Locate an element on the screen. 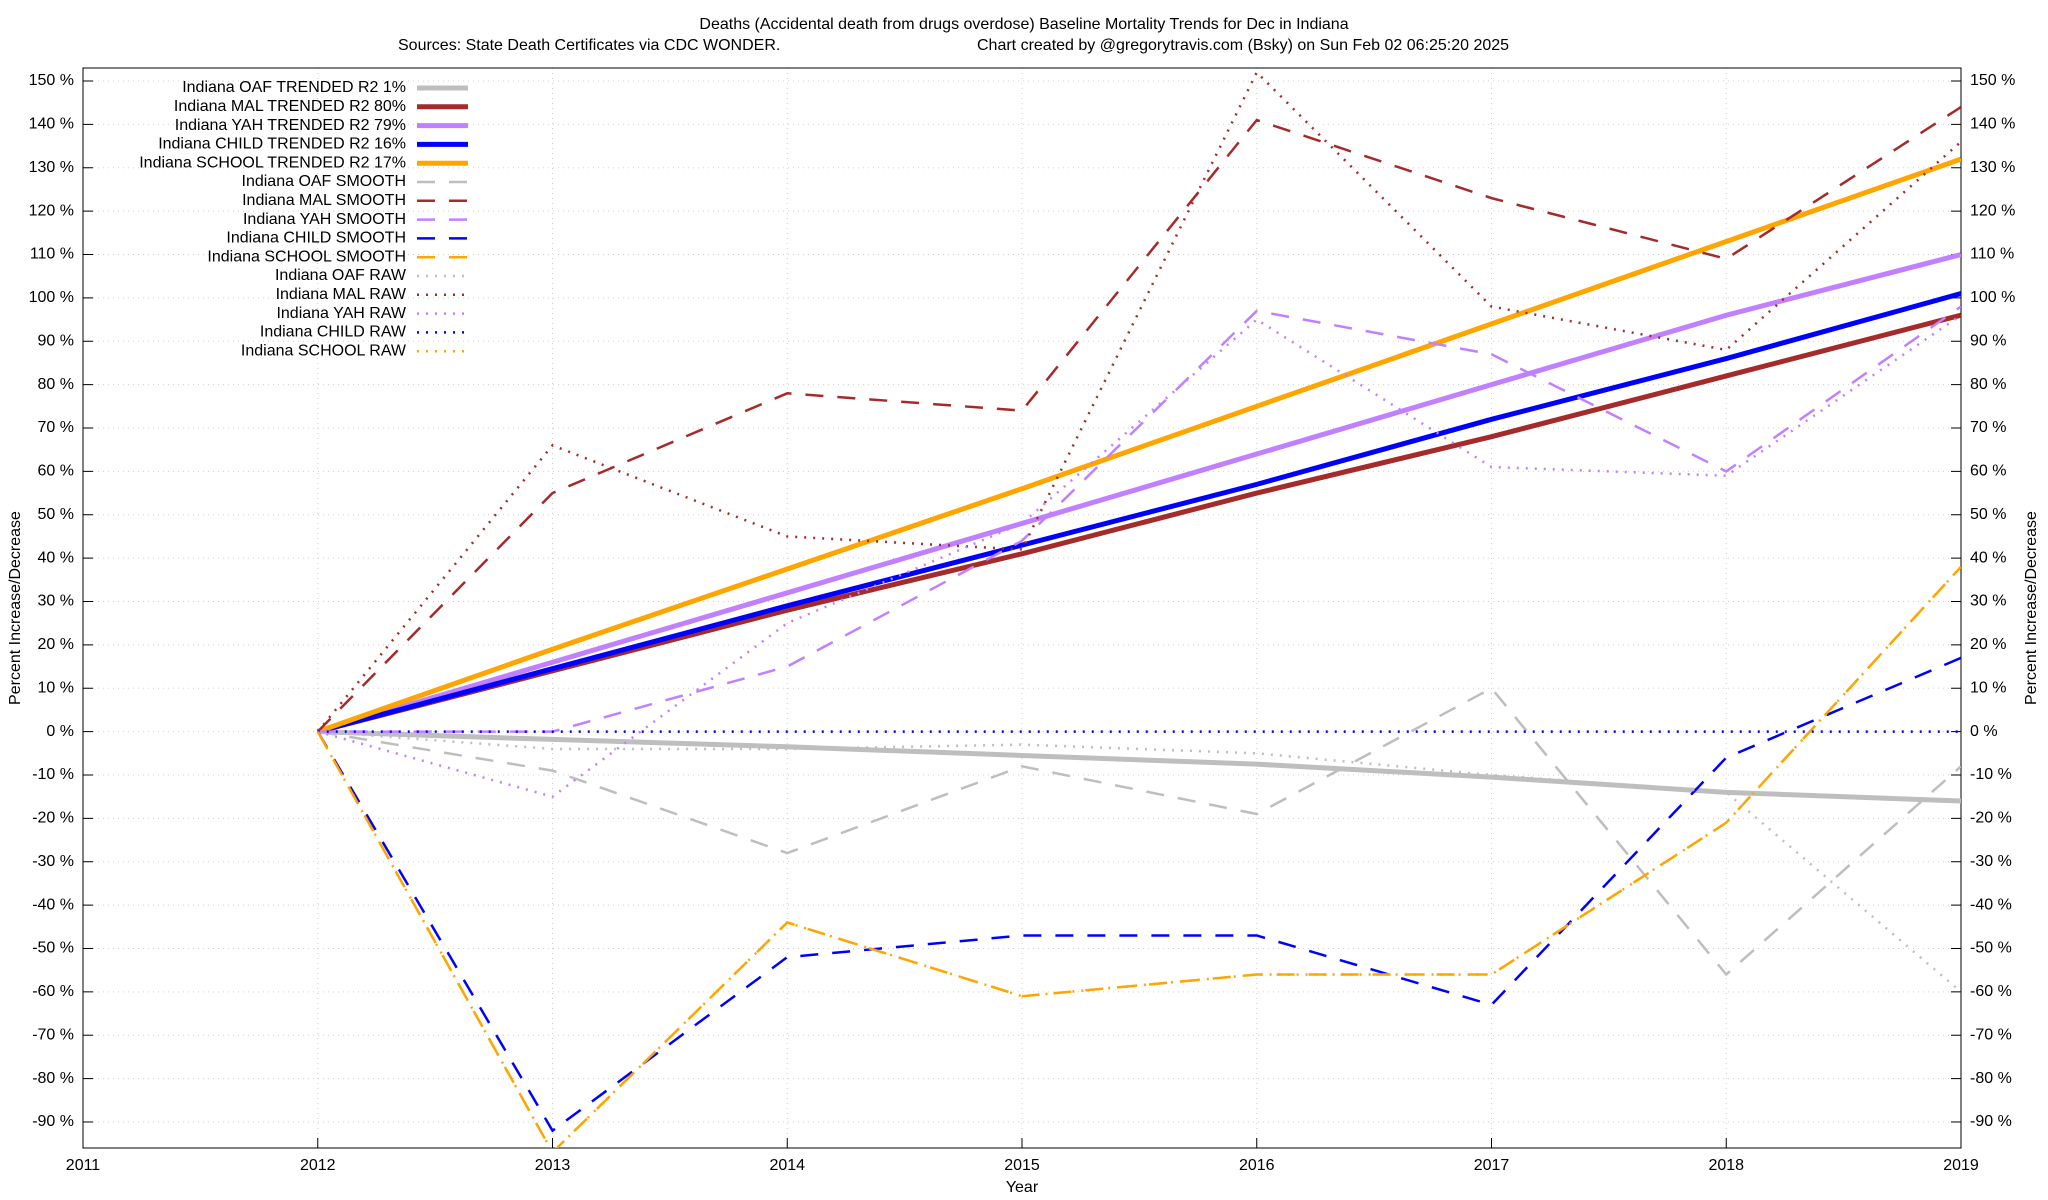  legend-label: Indiana OAF TRENDED R2 1% is located at coordinates (294, 87).